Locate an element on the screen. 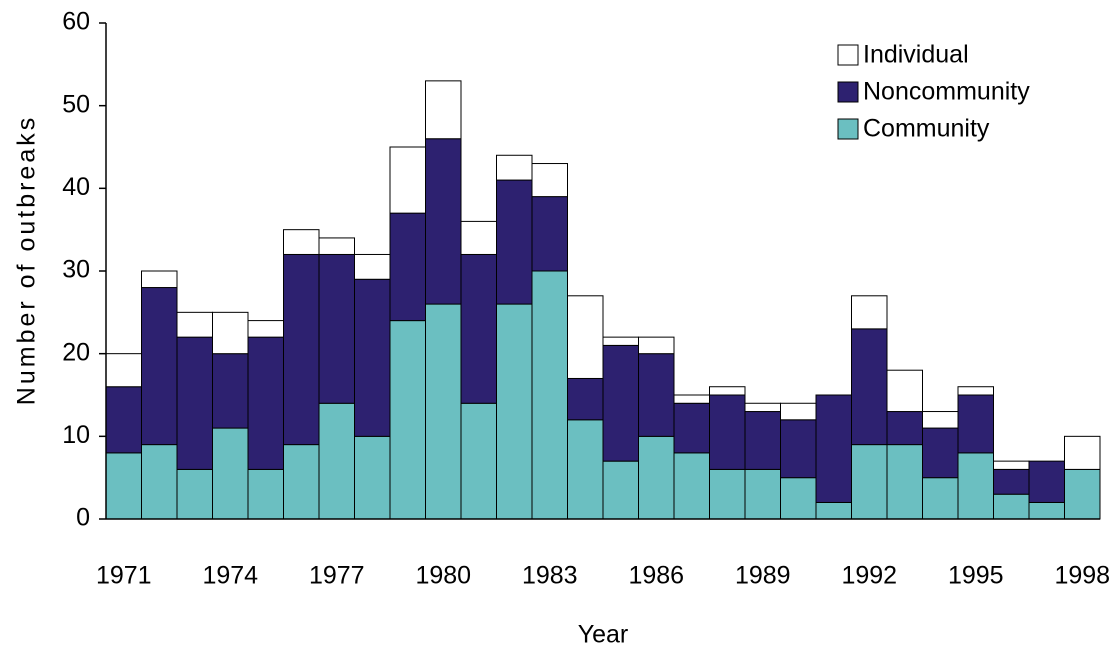 The width and height of the screenshot is (1117, 661). x-axis-title: Year is located at coordinates (603, 635).